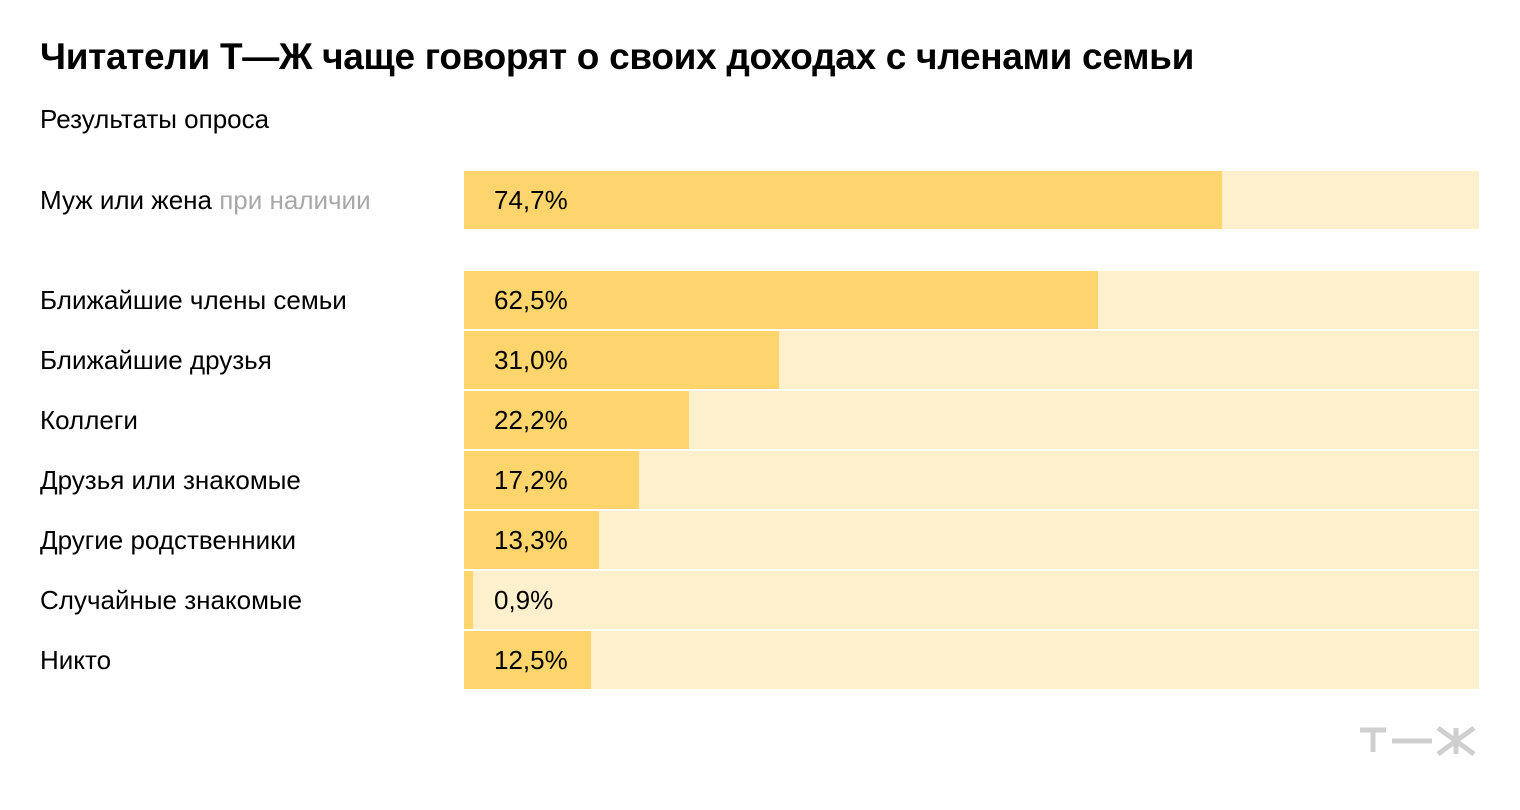 The image size is (1520, 810). I want to click on category-label: Никто, so click(75, 660).